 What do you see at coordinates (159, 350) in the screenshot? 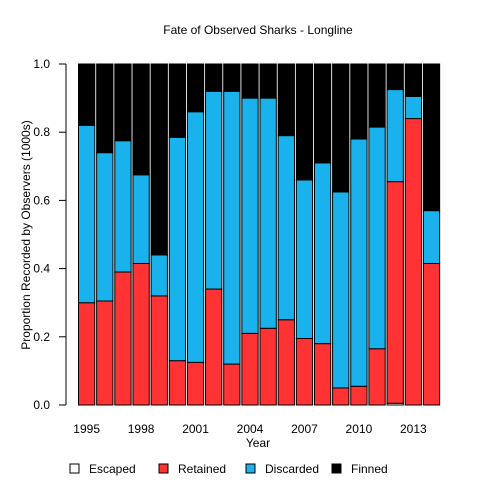
I see `bar-retained-1999` at bounding box center [159, 350].